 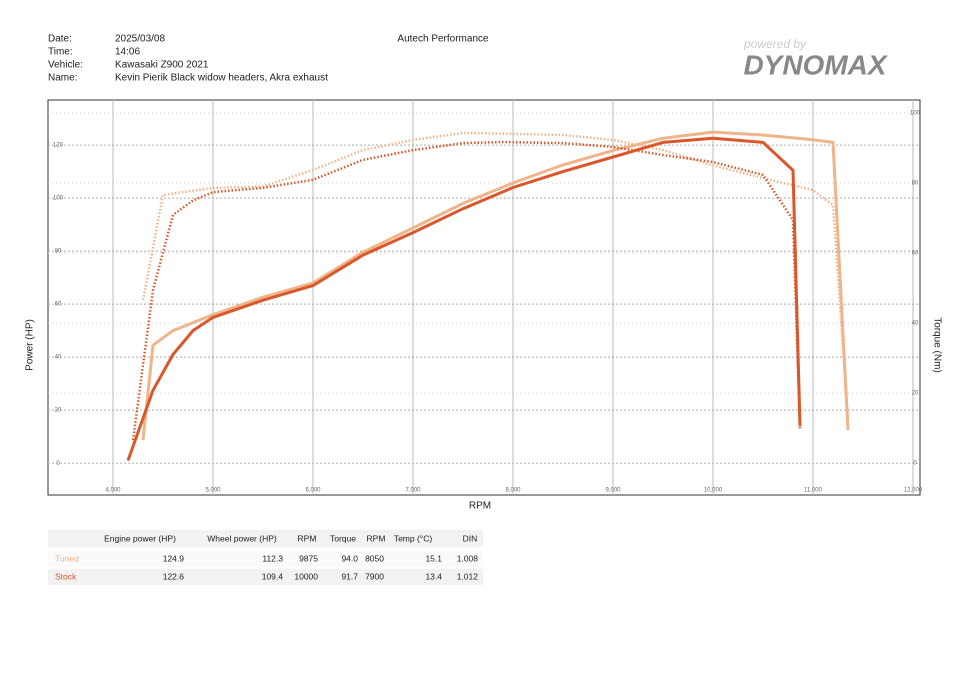 I want to click on cell: 13.4, so click(x=433, y=576).